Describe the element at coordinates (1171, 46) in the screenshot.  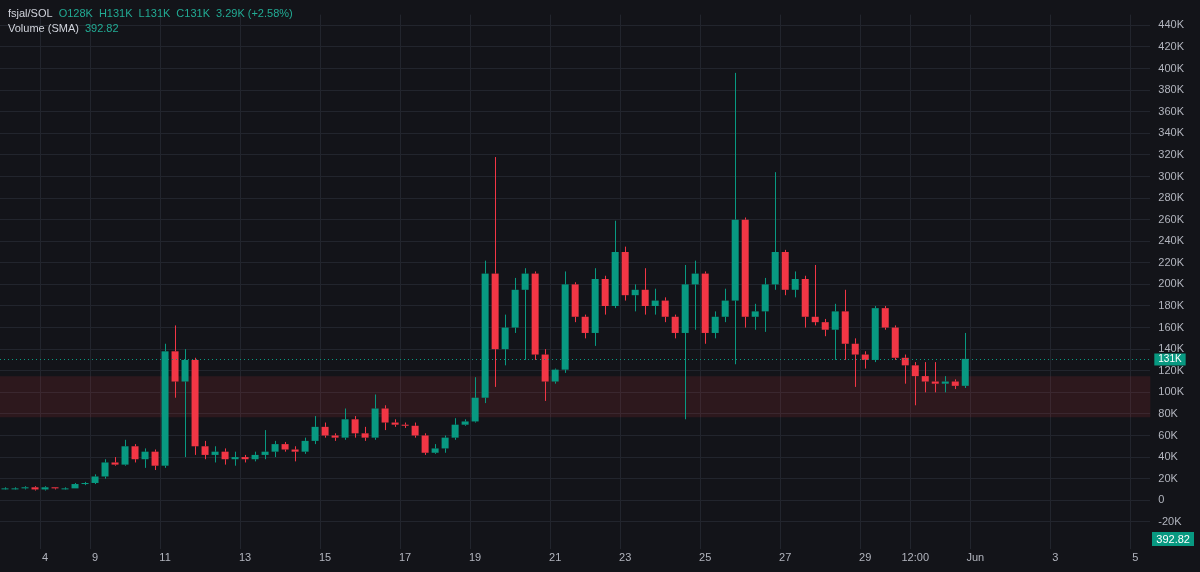
I see `y-tick-label: 420K` at that location.